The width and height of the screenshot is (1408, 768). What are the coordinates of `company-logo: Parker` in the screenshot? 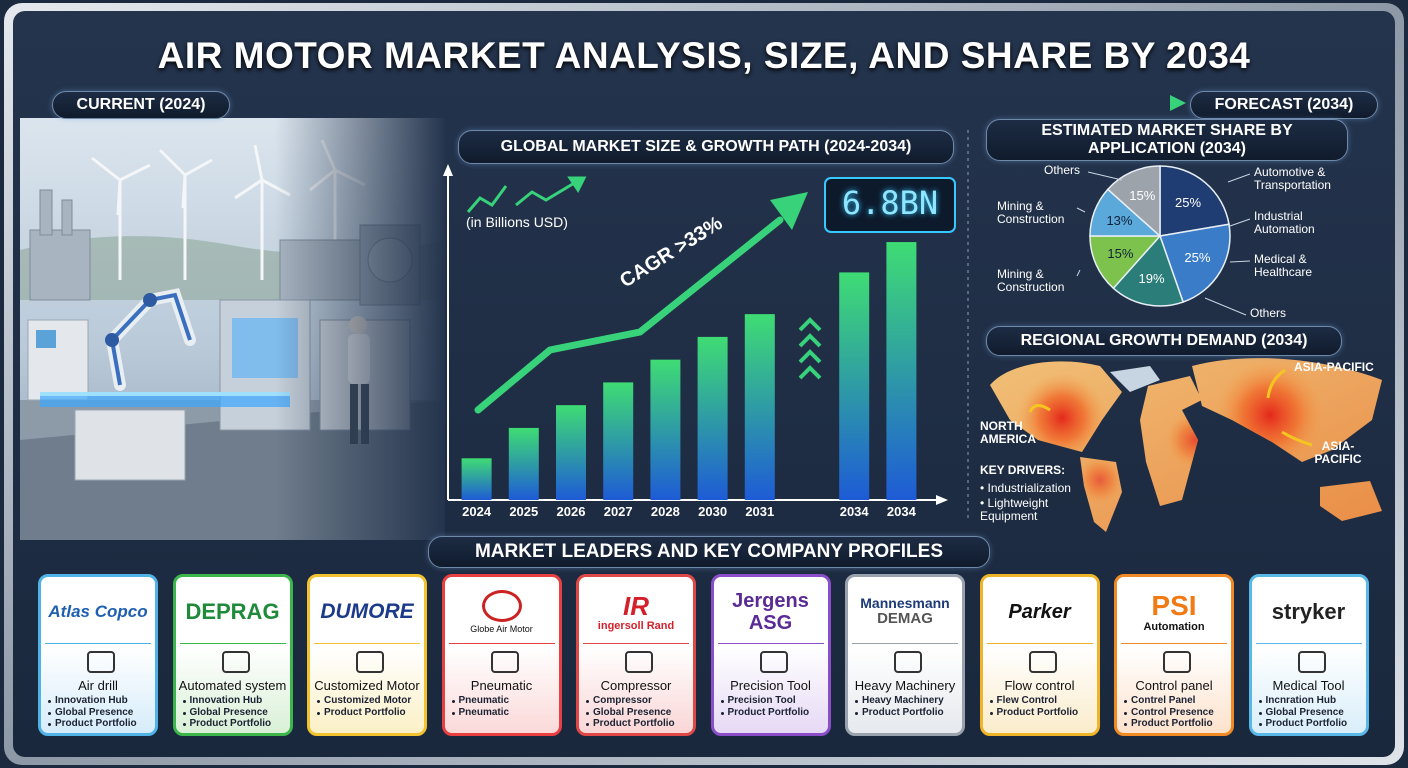 It's located at (1039, 612).